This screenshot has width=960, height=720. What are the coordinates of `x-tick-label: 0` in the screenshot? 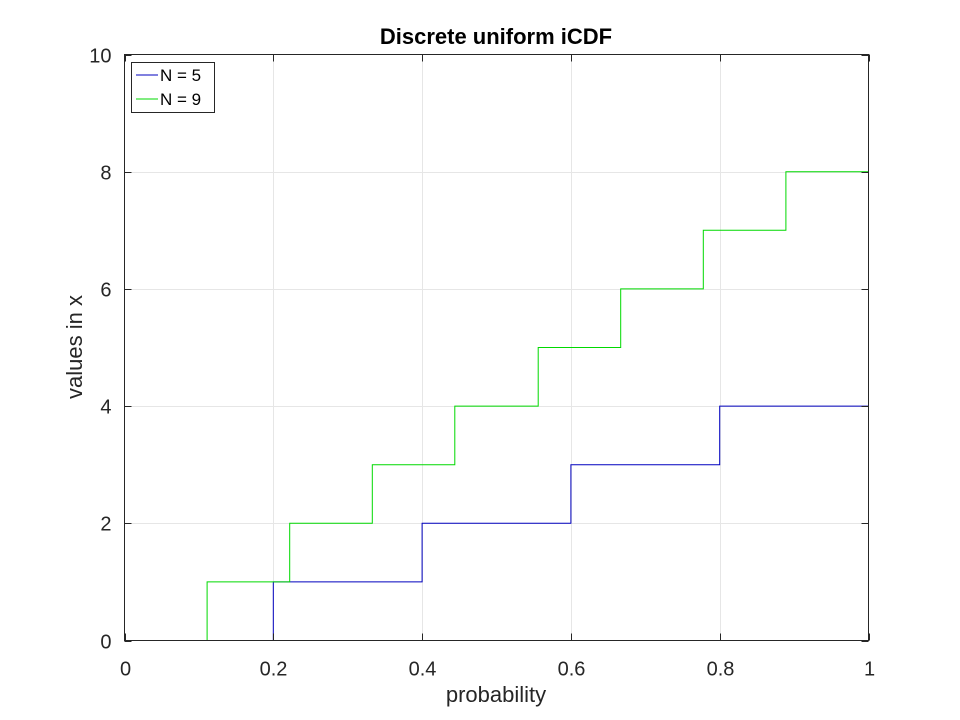 It's located at (125, 670).